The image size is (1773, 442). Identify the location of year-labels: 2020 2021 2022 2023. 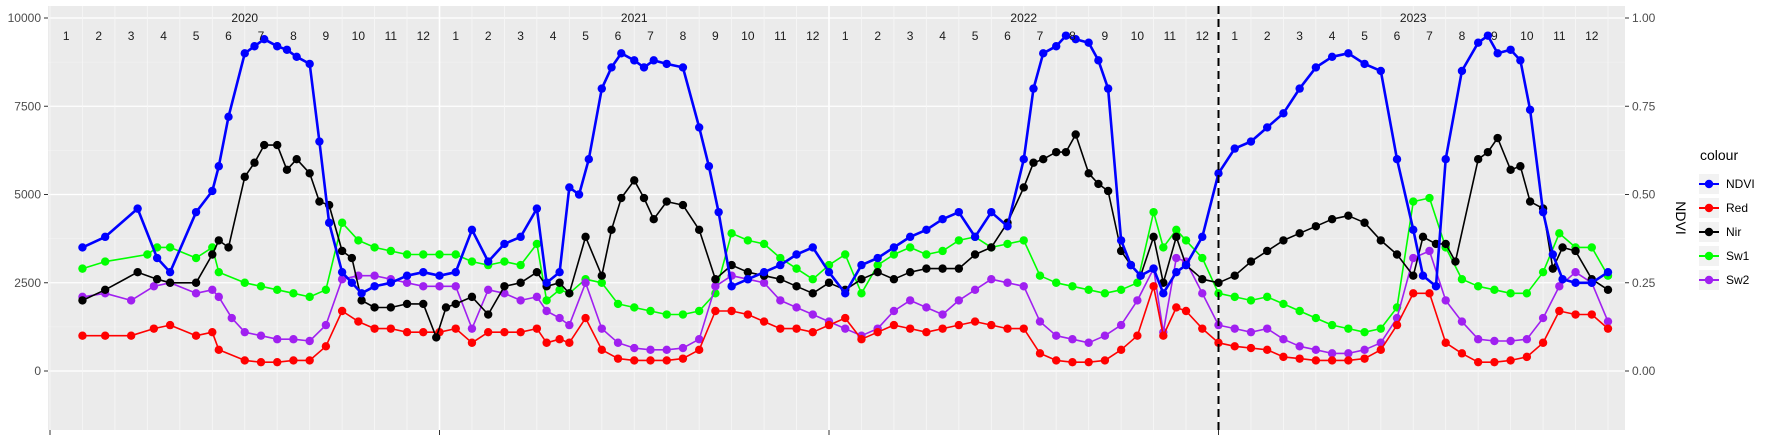
(829, 18).